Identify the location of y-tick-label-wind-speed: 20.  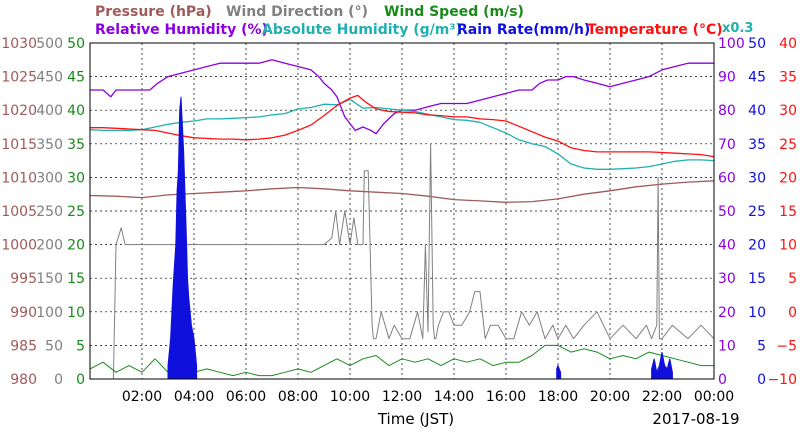
(76, 246).